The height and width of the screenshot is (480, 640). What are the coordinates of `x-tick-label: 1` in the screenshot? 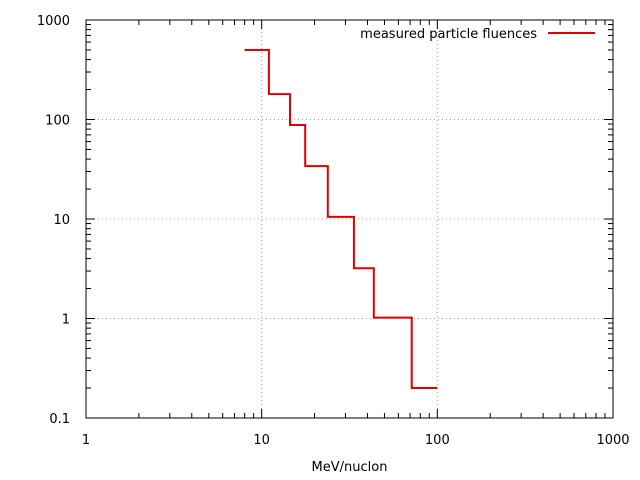 It's located at (86, 440).